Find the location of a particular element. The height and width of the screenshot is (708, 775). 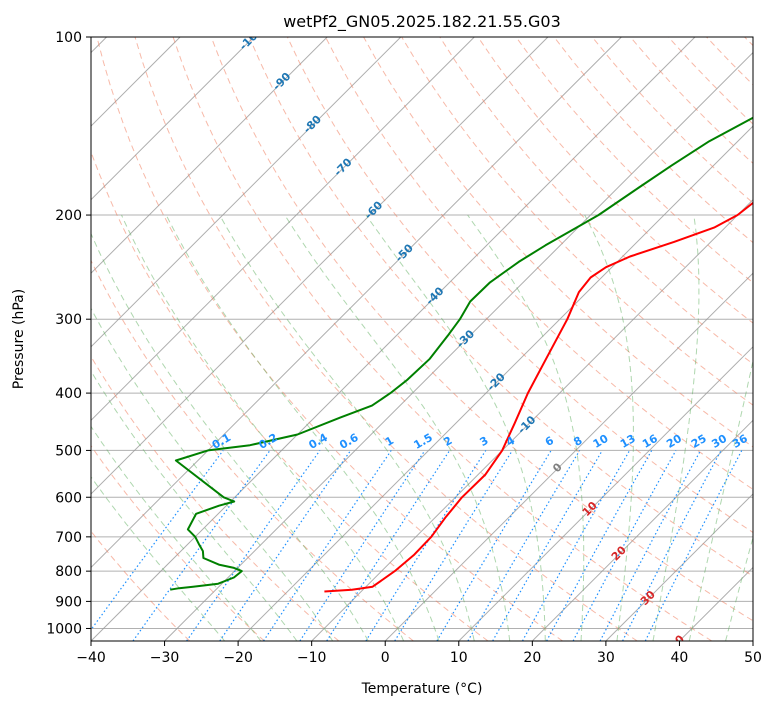

y-tick-label: 800 is located at coordinates (68, 572).